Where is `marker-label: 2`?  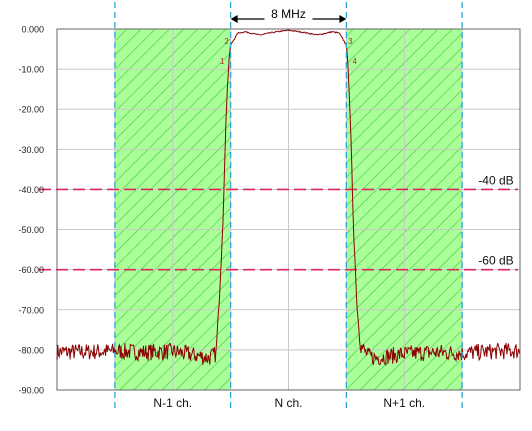
marker-label: 2 is located at coordinates (226, 41).